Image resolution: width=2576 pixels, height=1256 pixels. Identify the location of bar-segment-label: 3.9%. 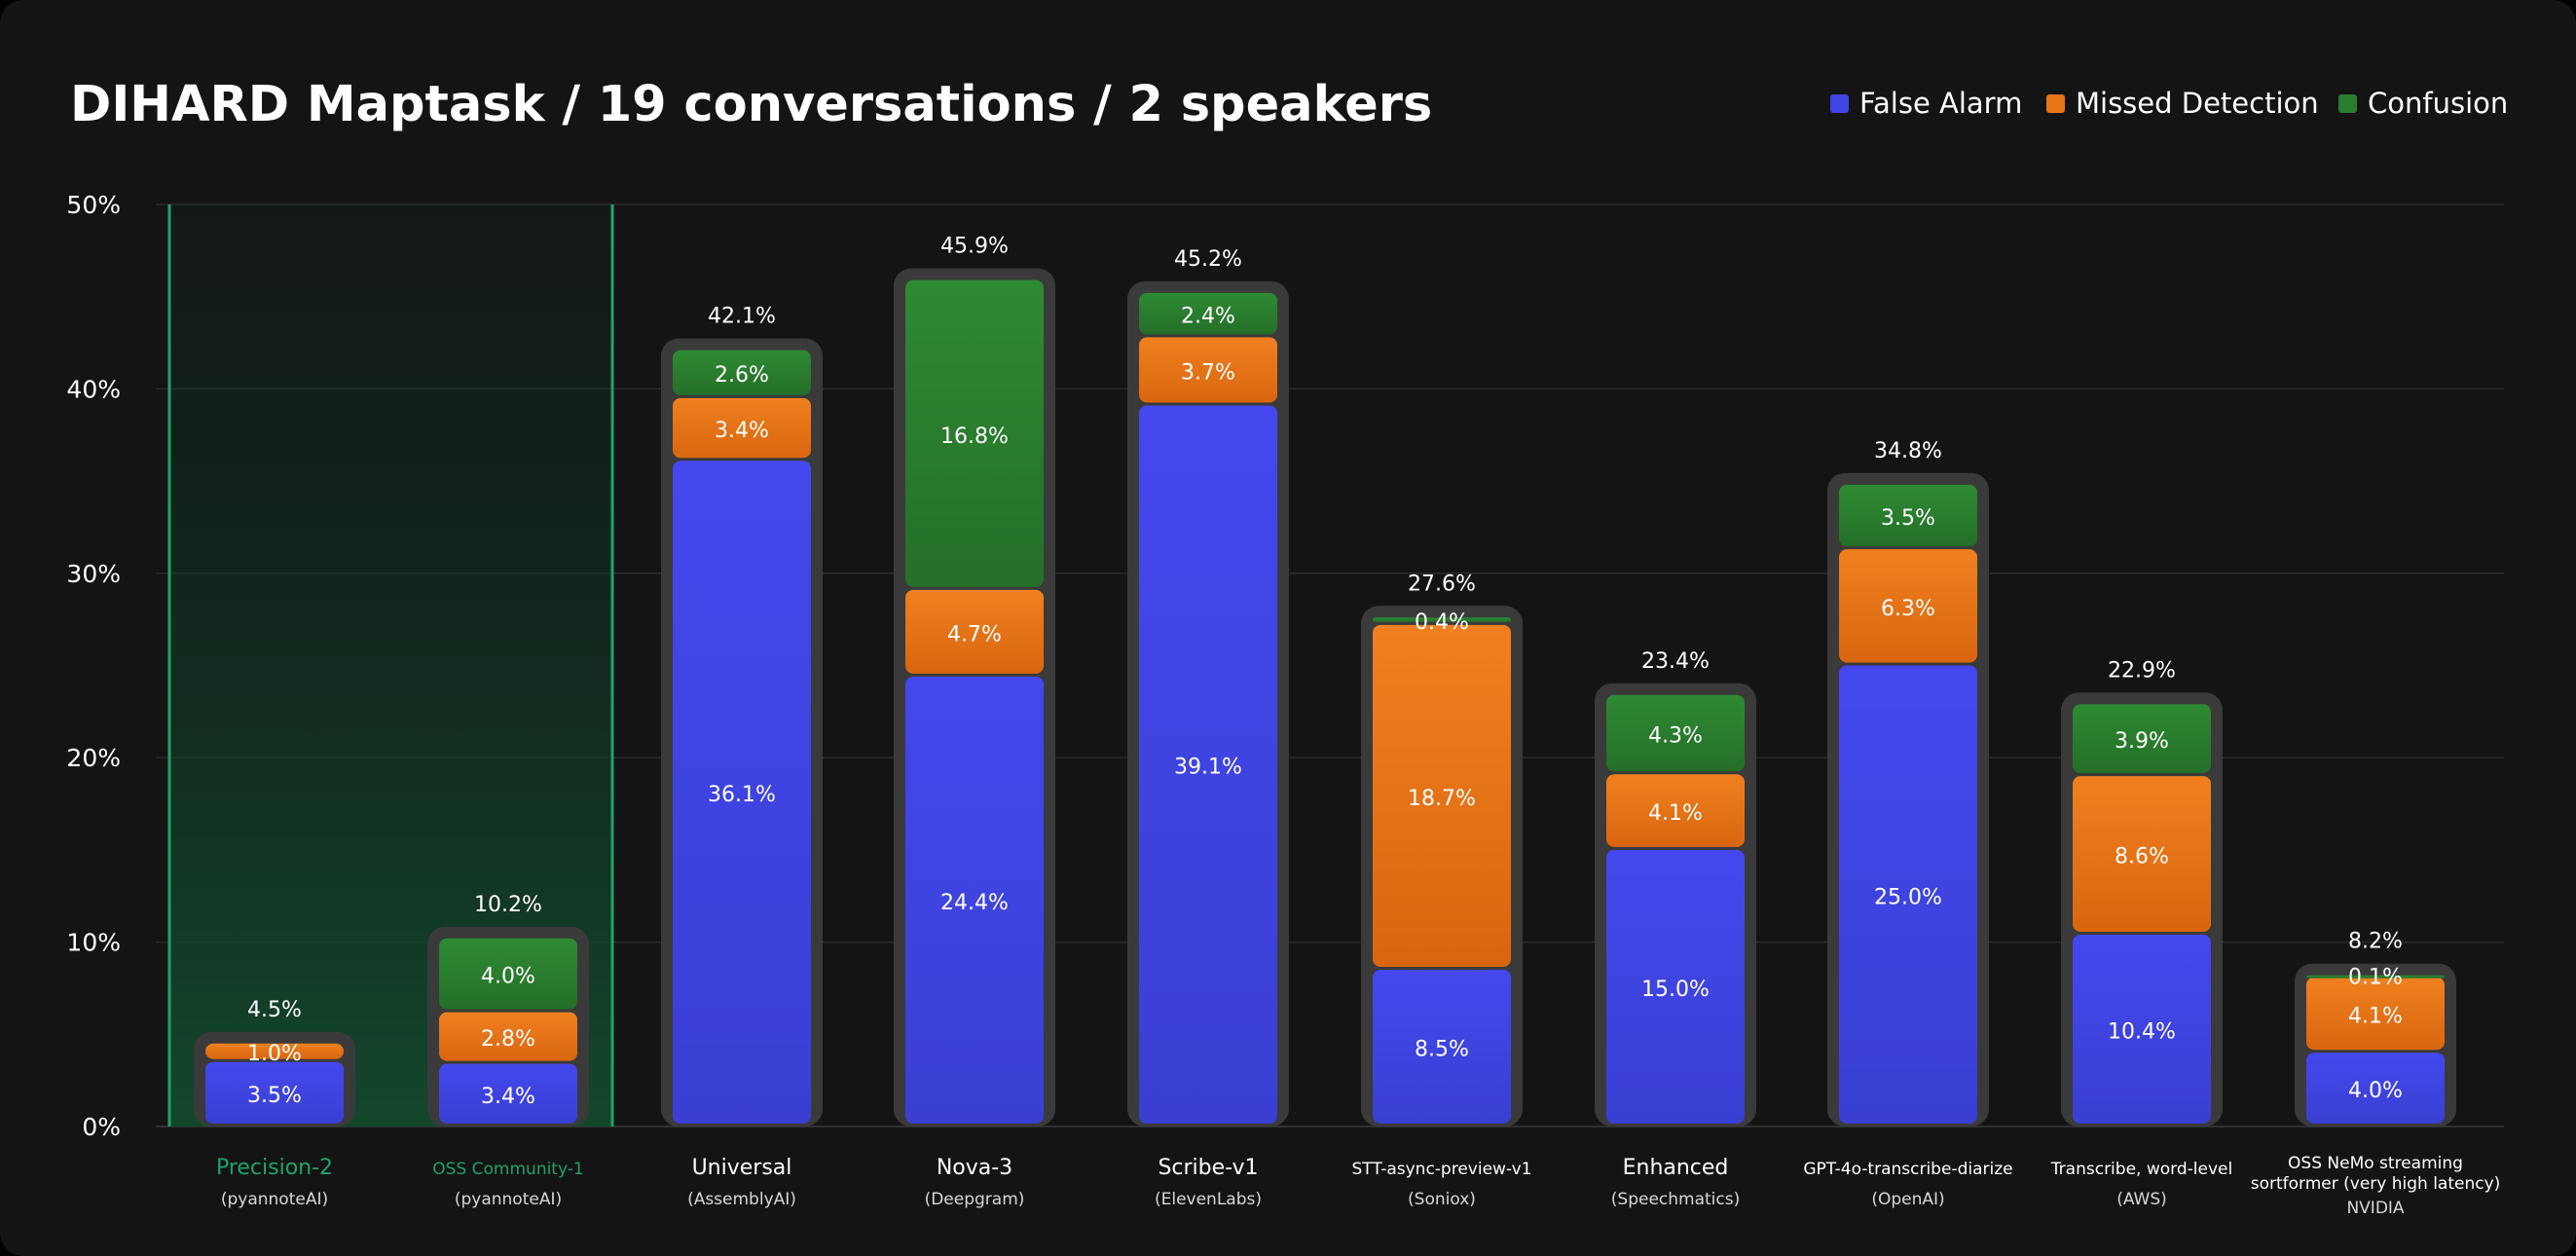
(2142, 742).